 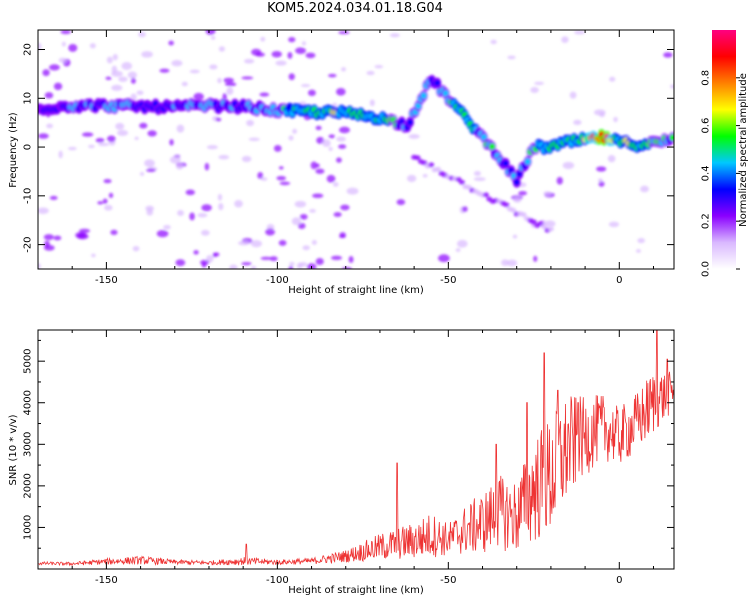 I want to click on snr-y-tick-label: 2000, so click(x=28, y=485).